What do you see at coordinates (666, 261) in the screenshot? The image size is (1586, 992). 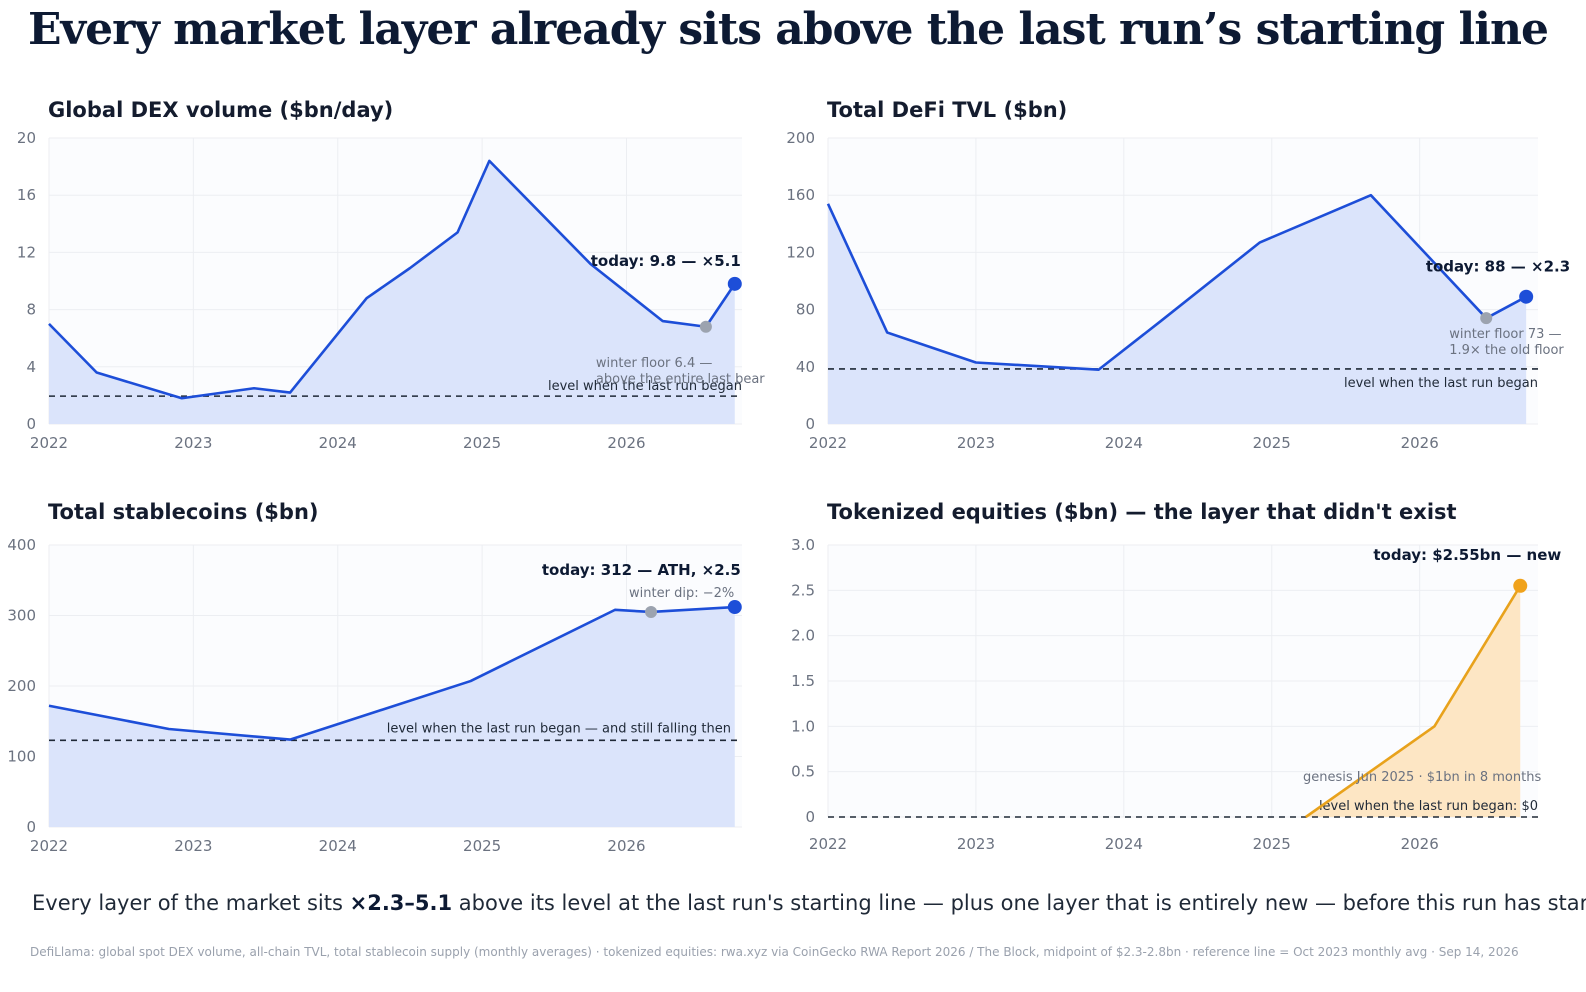 I see `today-label: today: 9.8 — ×5.1` at bounding box center [666, 261].